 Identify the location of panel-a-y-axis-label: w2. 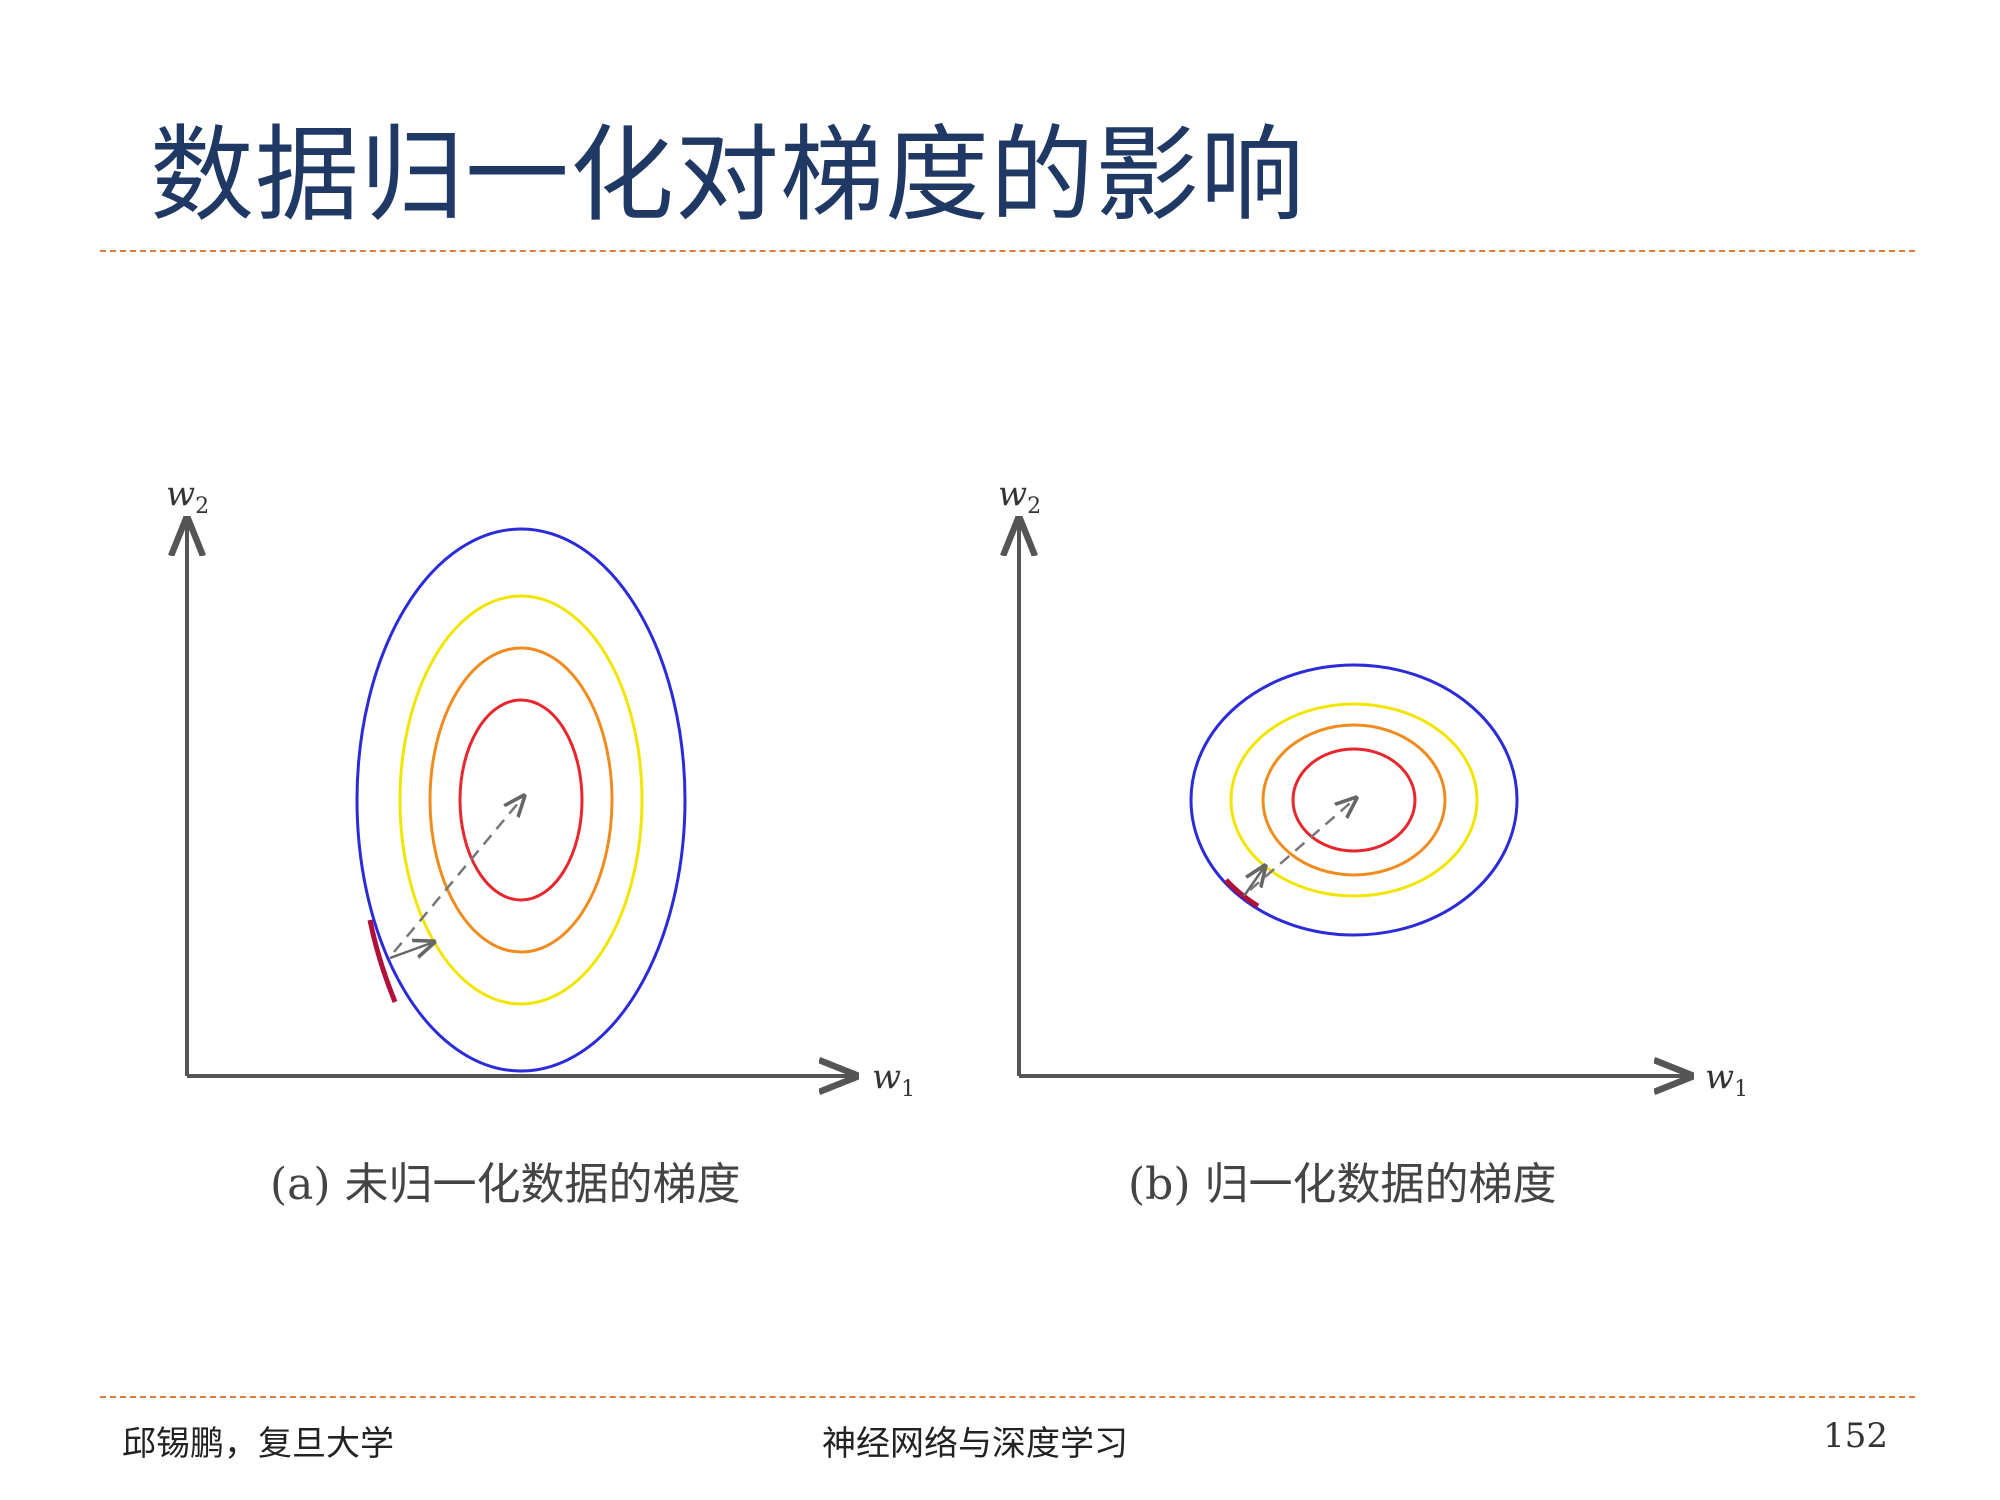
(187, 496).